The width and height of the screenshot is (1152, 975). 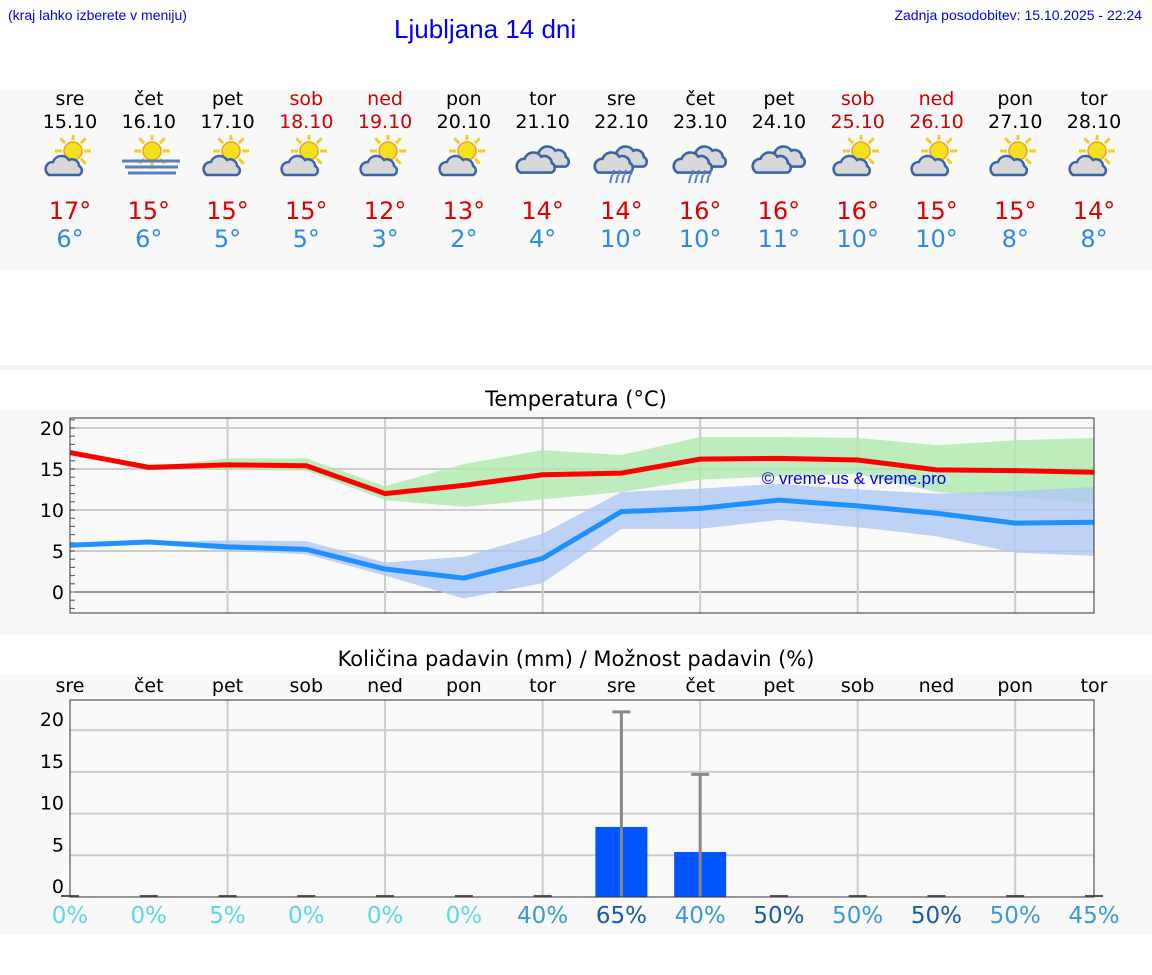 I want to click on min-temp: 3°, so click(x=385, y=239).